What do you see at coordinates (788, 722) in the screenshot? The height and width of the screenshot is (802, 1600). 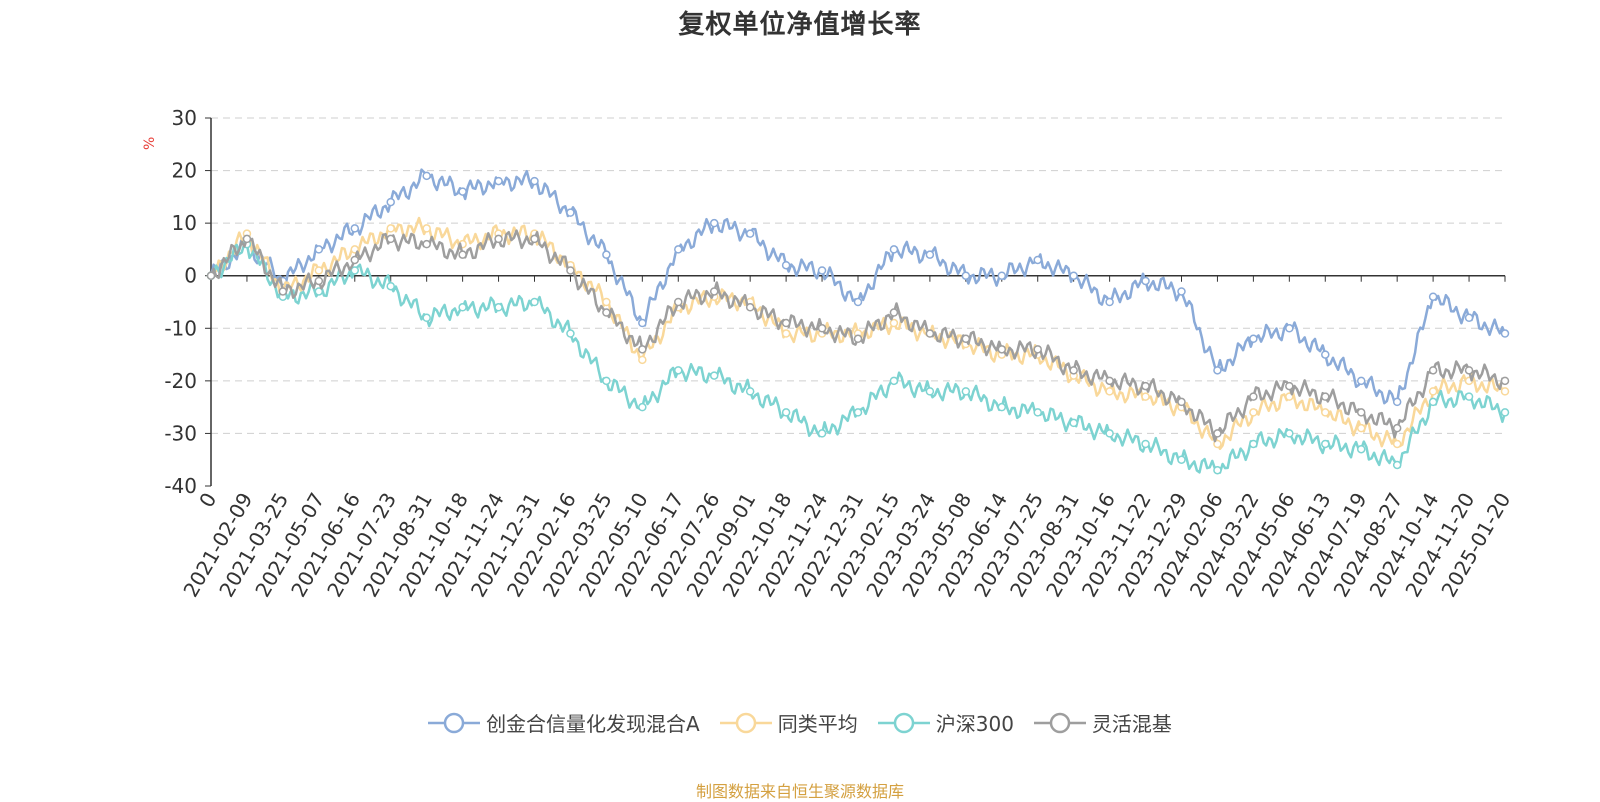 I see `legend-item: 同类平均` at bounding box center [788, 722].